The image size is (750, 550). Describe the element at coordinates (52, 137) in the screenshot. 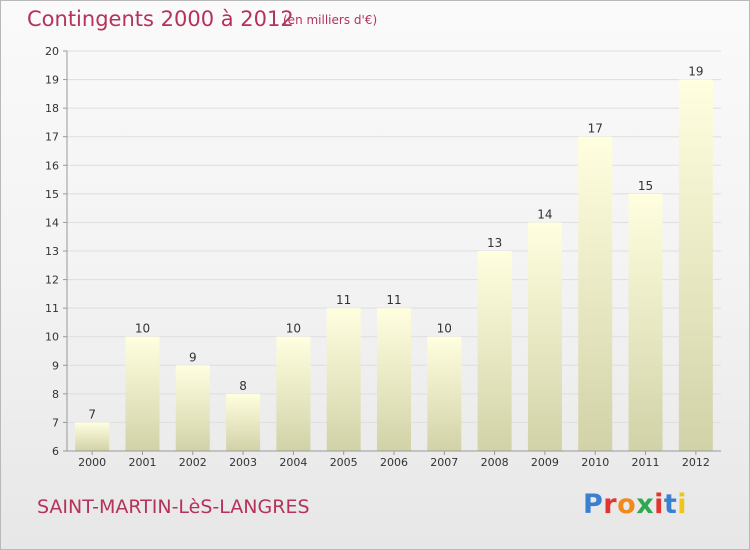

I see `y-tick-label: 17` at that location.